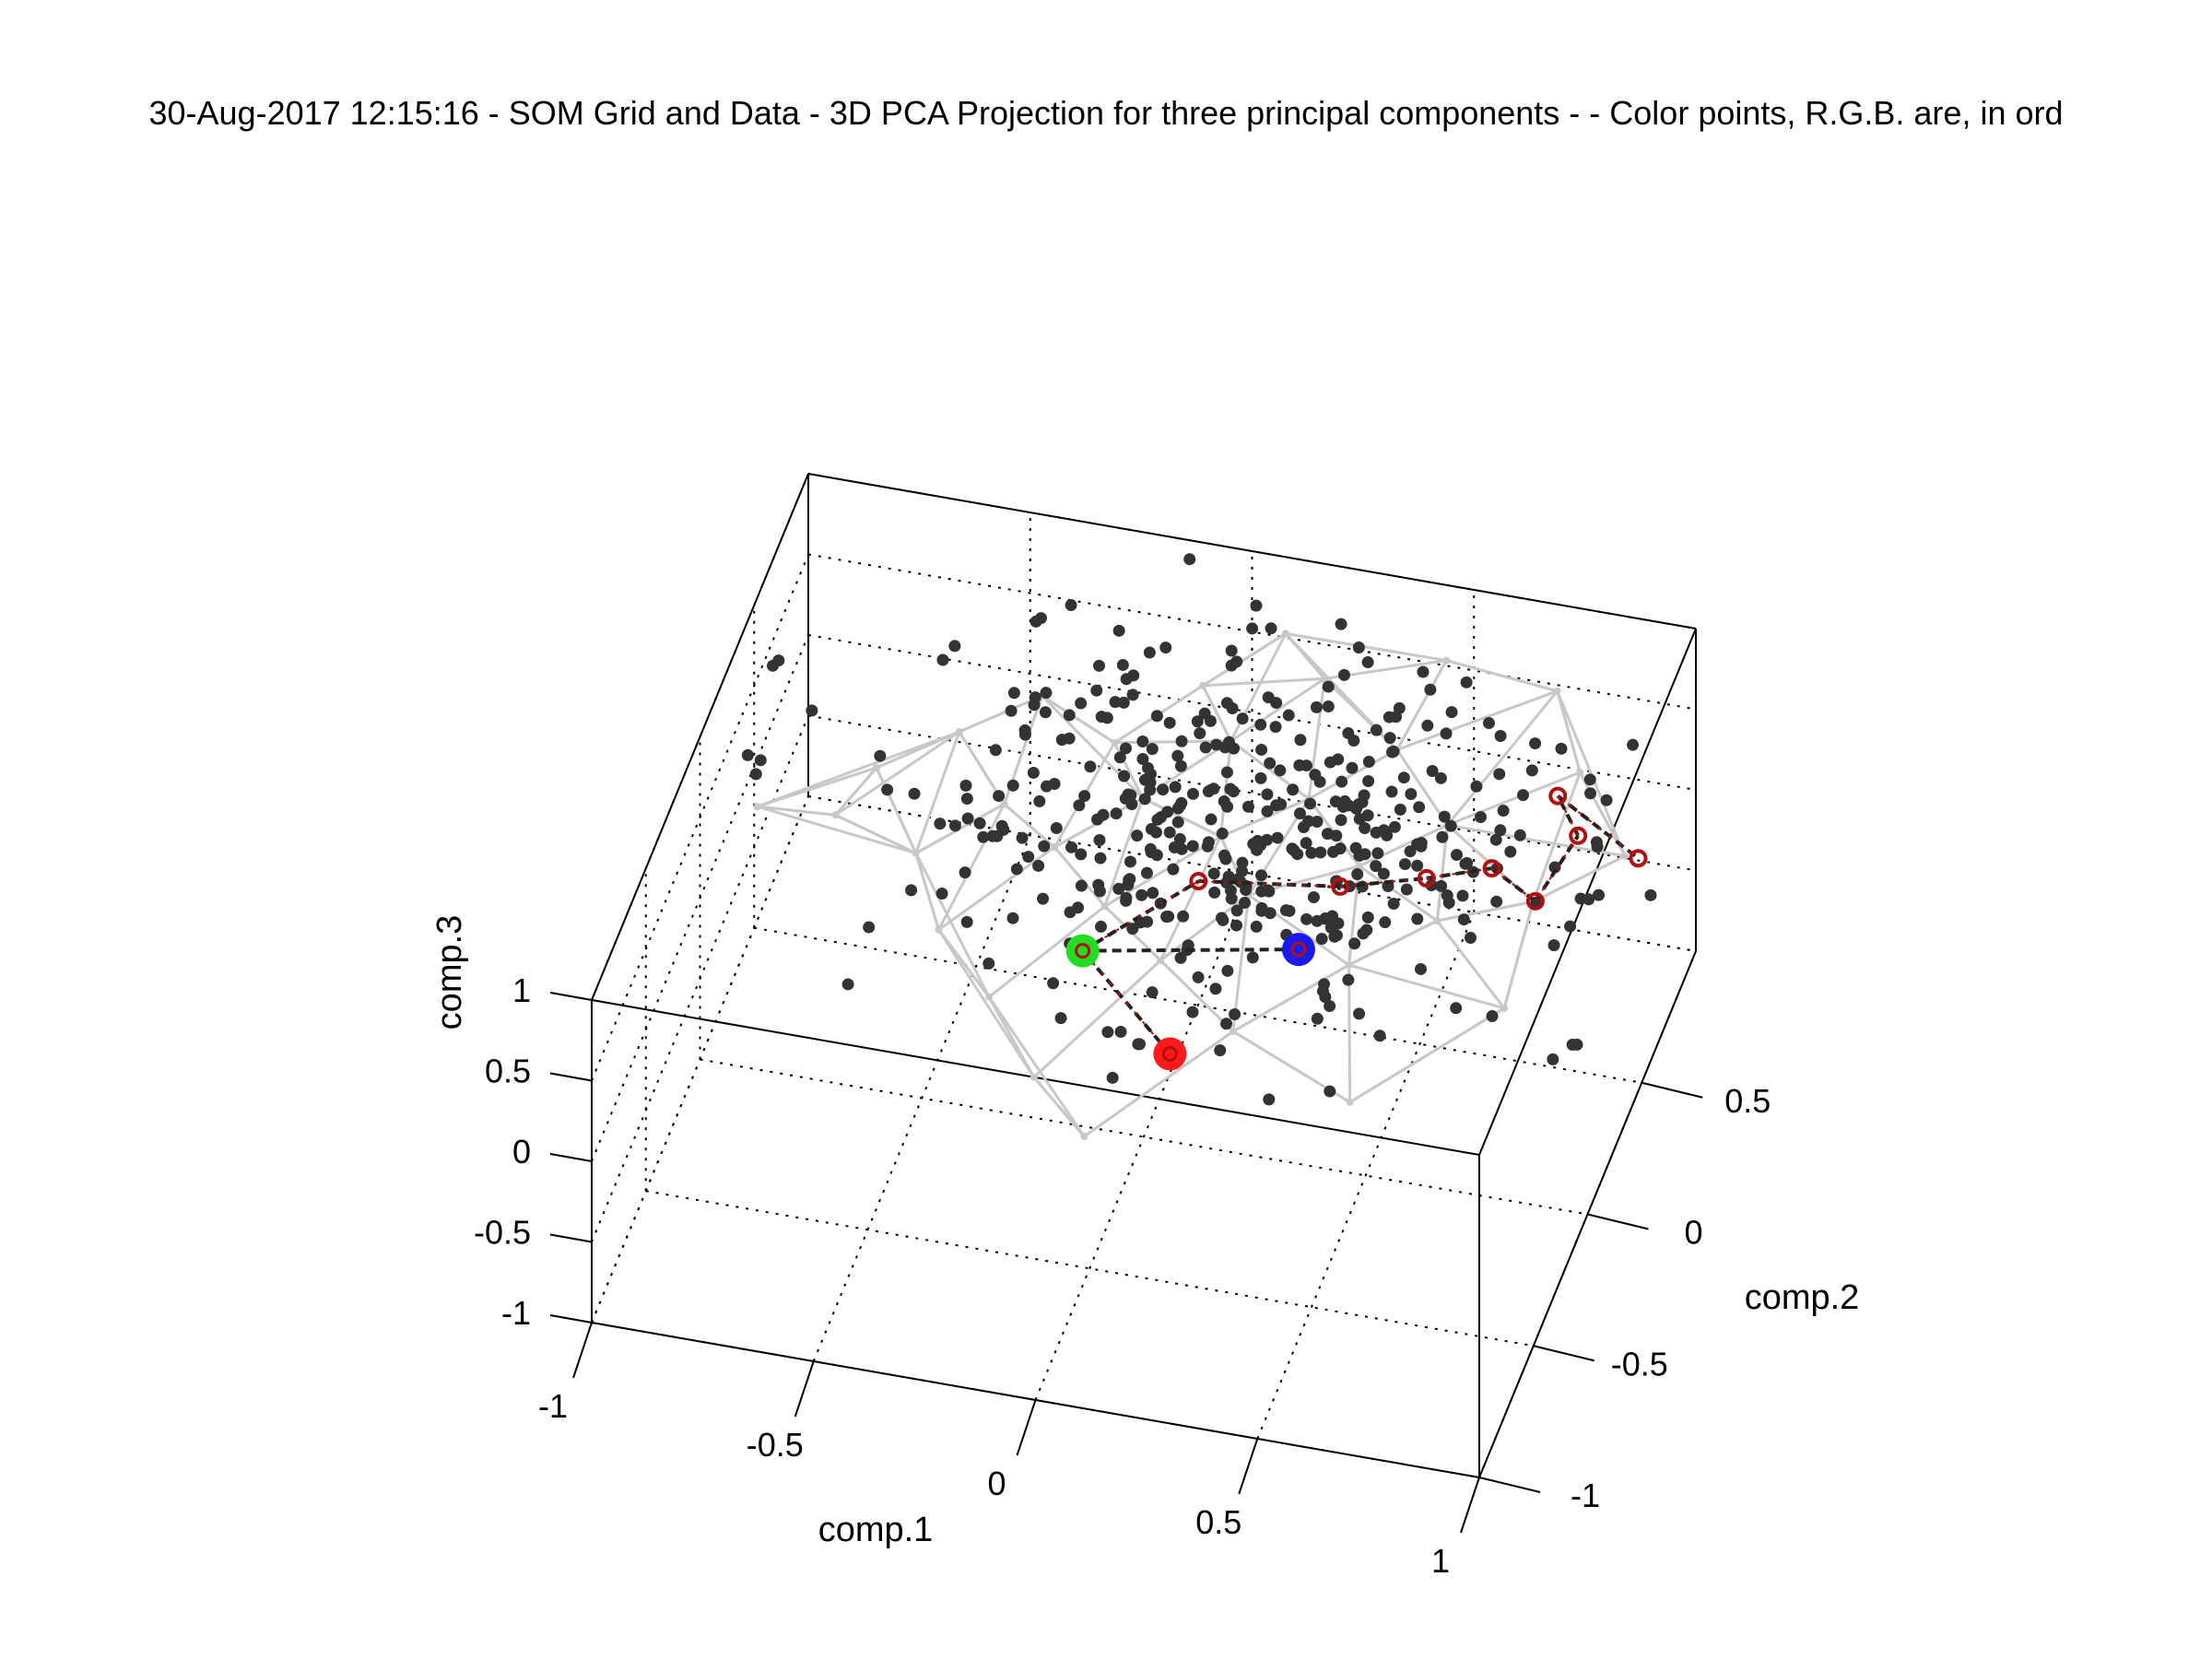 This screenshot has height=1659, width=2212. I want to click on som-grid, so click(1191, 885).